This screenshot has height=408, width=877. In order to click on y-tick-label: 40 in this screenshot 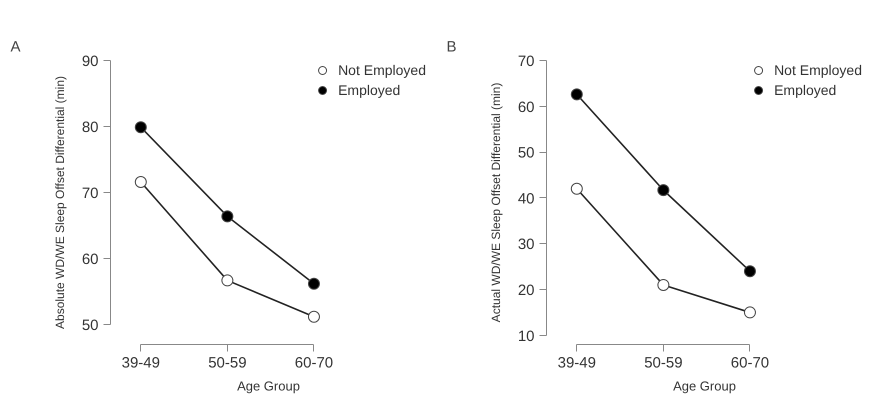, I will do `click(526, 199)`.